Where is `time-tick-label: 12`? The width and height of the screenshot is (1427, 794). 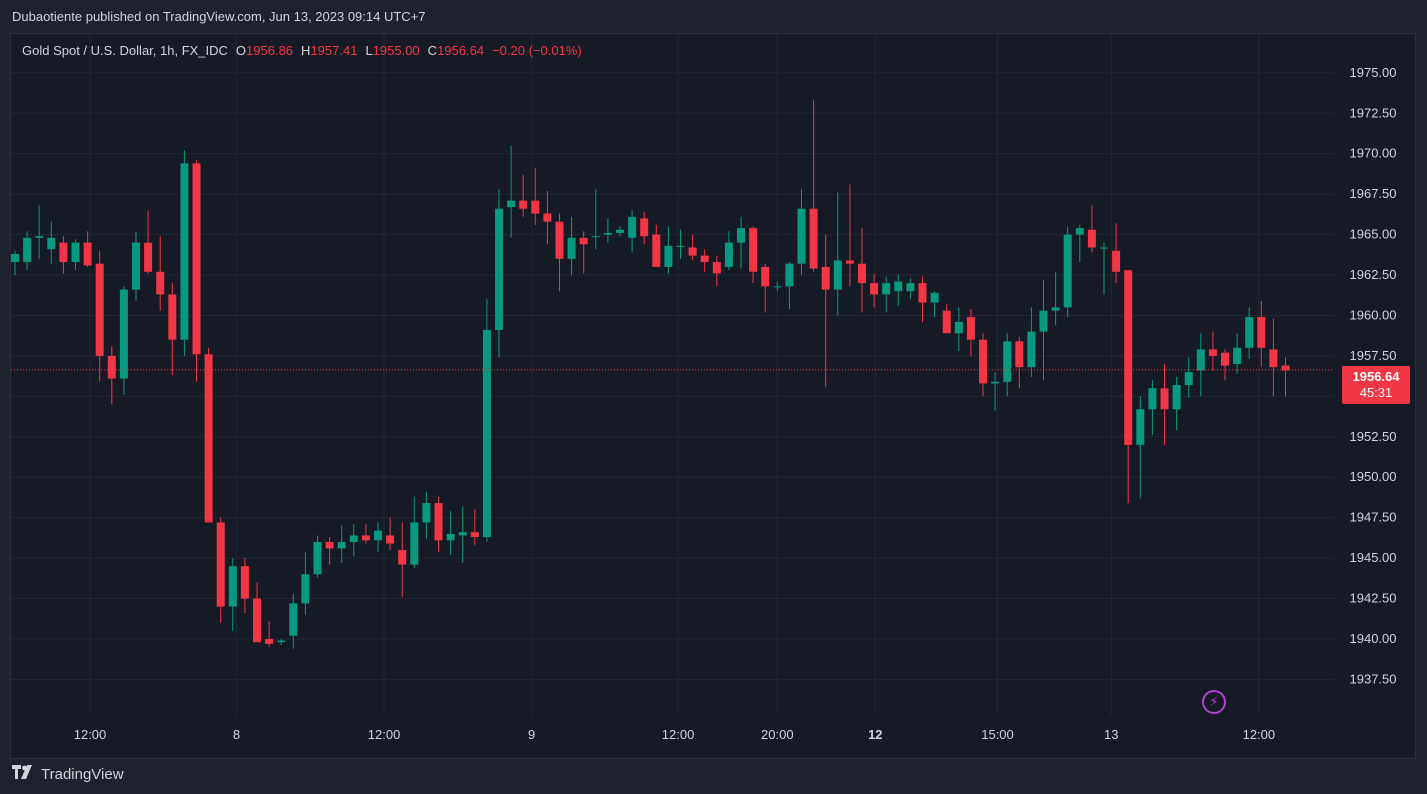 time-tick-label: 12 is located at coordinates (875, 734).